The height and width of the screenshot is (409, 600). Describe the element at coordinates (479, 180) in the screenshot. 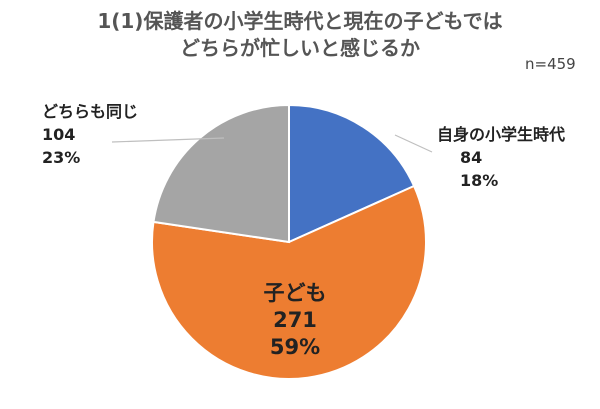

I see `slice-percent-own-childhood: 18%` at that location.